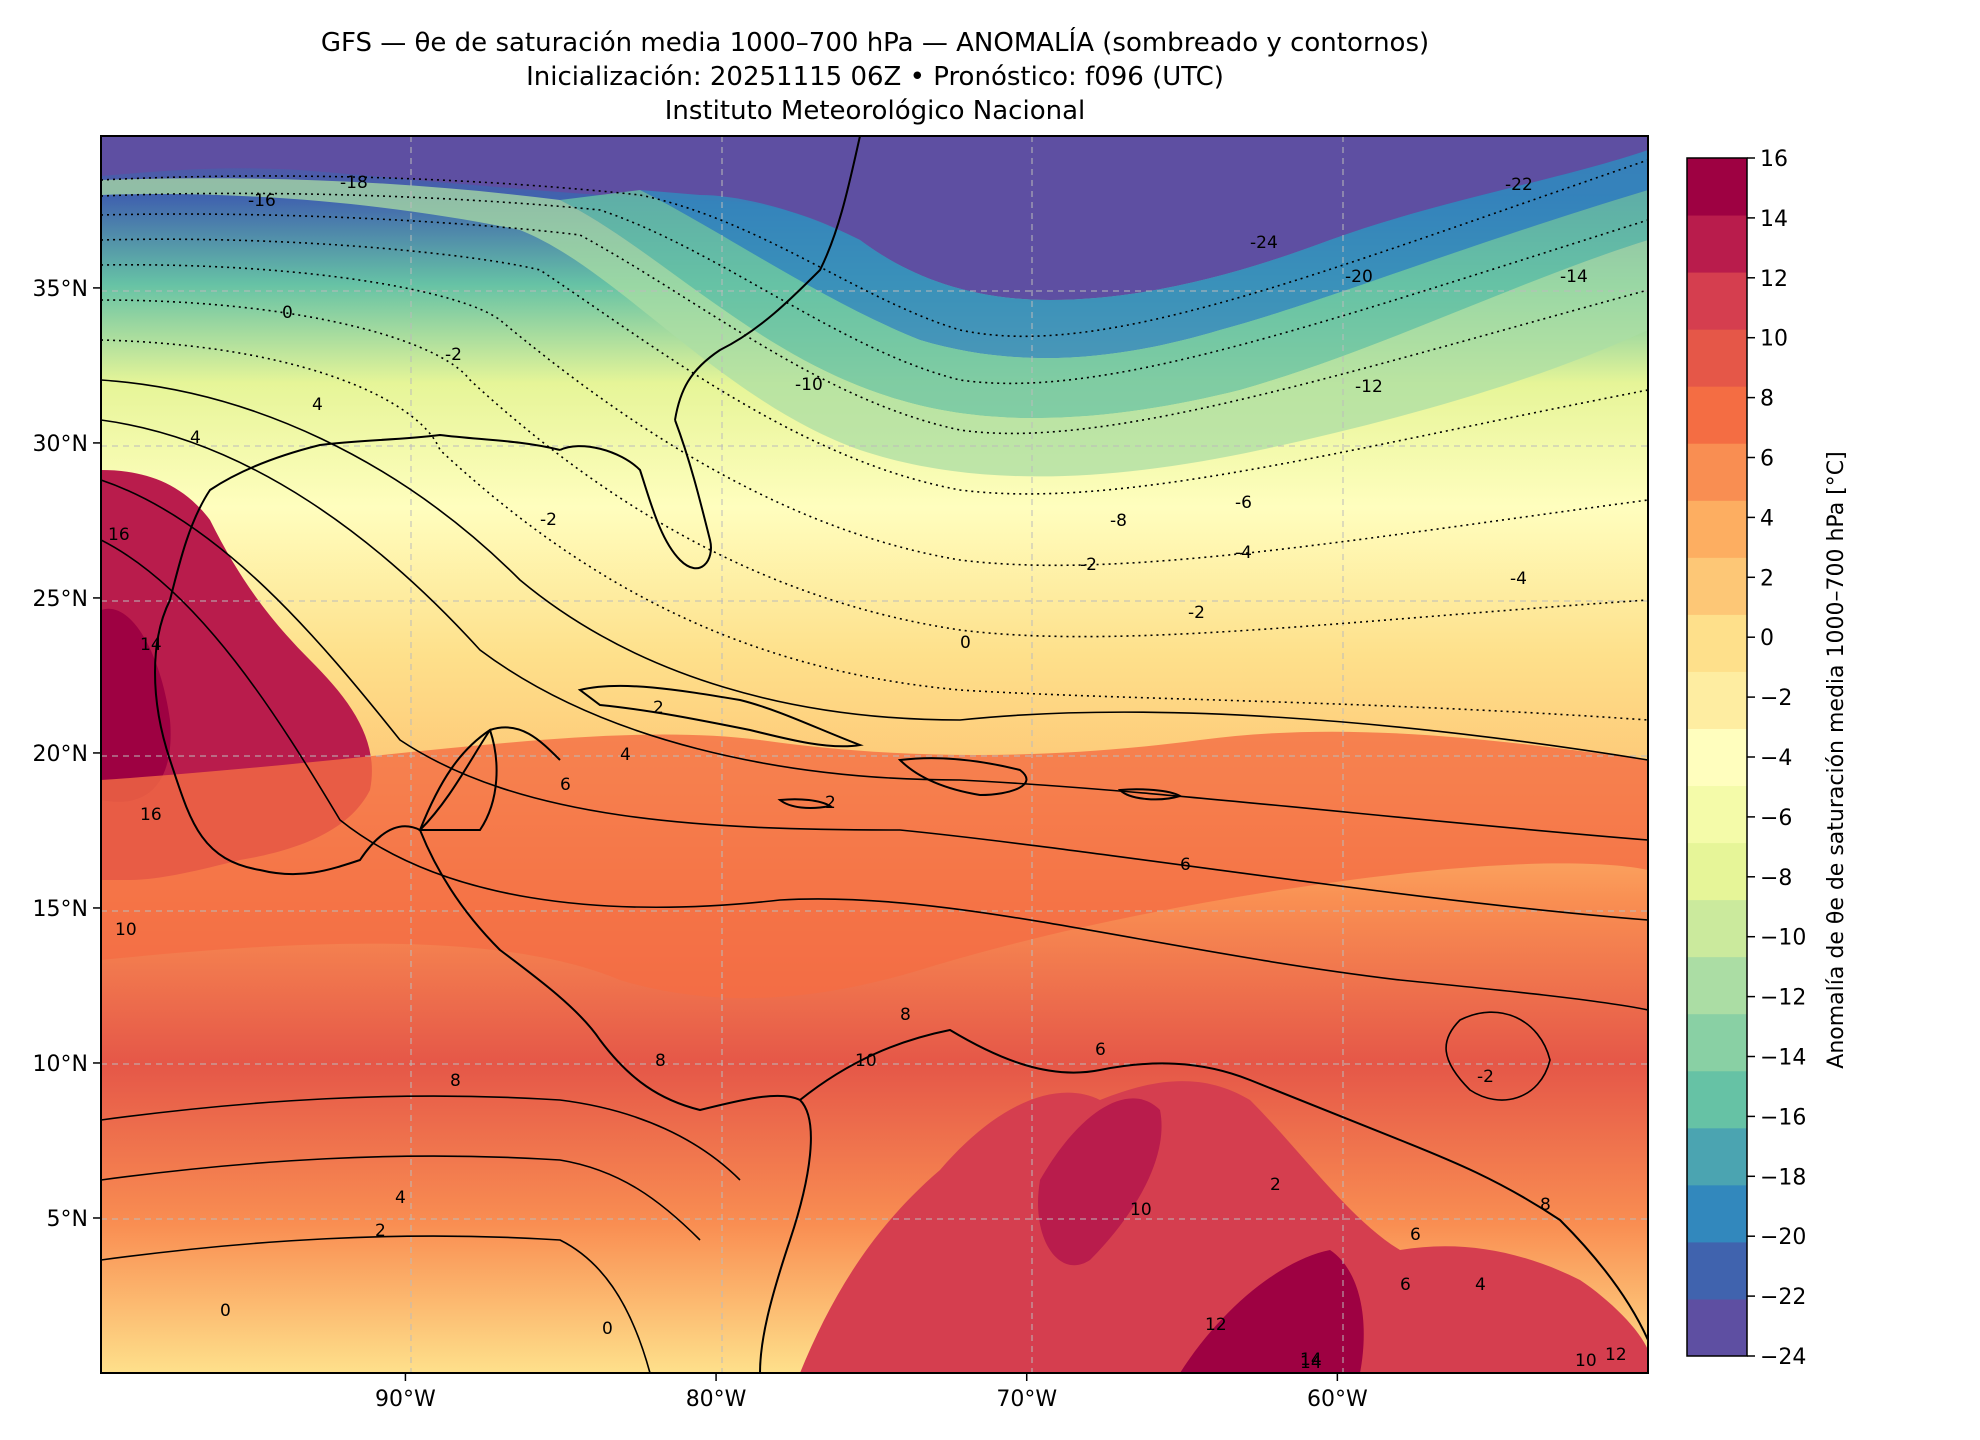 The width and height of the screenshot is (1980, 1440). Describe the element at coordinates (1783, 1117) in the screenshot. I see `colorbar-tick-label: −16` at that location.